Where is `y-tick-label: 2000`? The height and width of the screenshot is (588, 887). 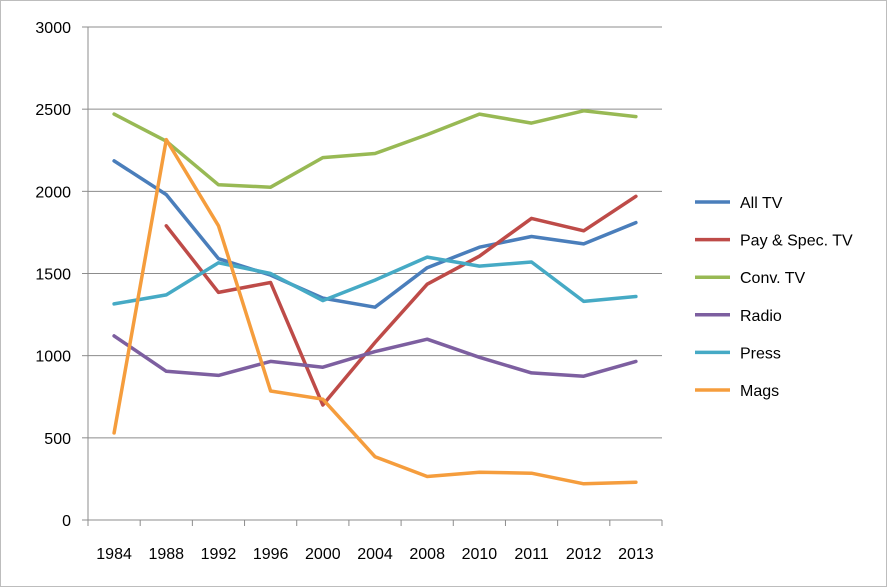 y-tick-label: 2000 is located at coordinates (53, 192).